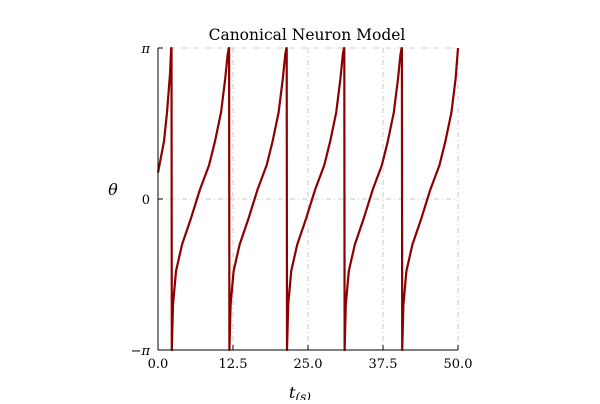 Image resolution: width=600 pixels, height=404 pixels. What do you see at coordinates (308, 364) in the screenshot?
I see `x-tick-label-2: 25.0` at bounding box center [308, 364].